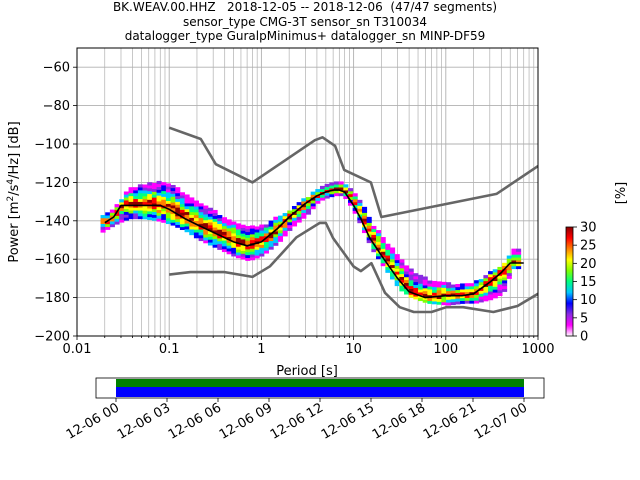 This screenshot has height=480, width=640. What do you see at coordinates (588, 264) in the screenshot?
I see `colorbar-tick-label: 20` at bounding box center [588, 264].